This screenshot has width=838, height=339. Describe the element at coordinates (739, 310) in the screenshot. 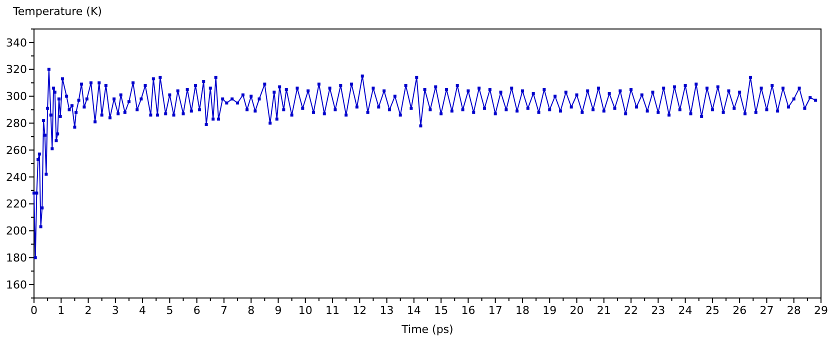

I see `x-tick-label: 26` at that location.